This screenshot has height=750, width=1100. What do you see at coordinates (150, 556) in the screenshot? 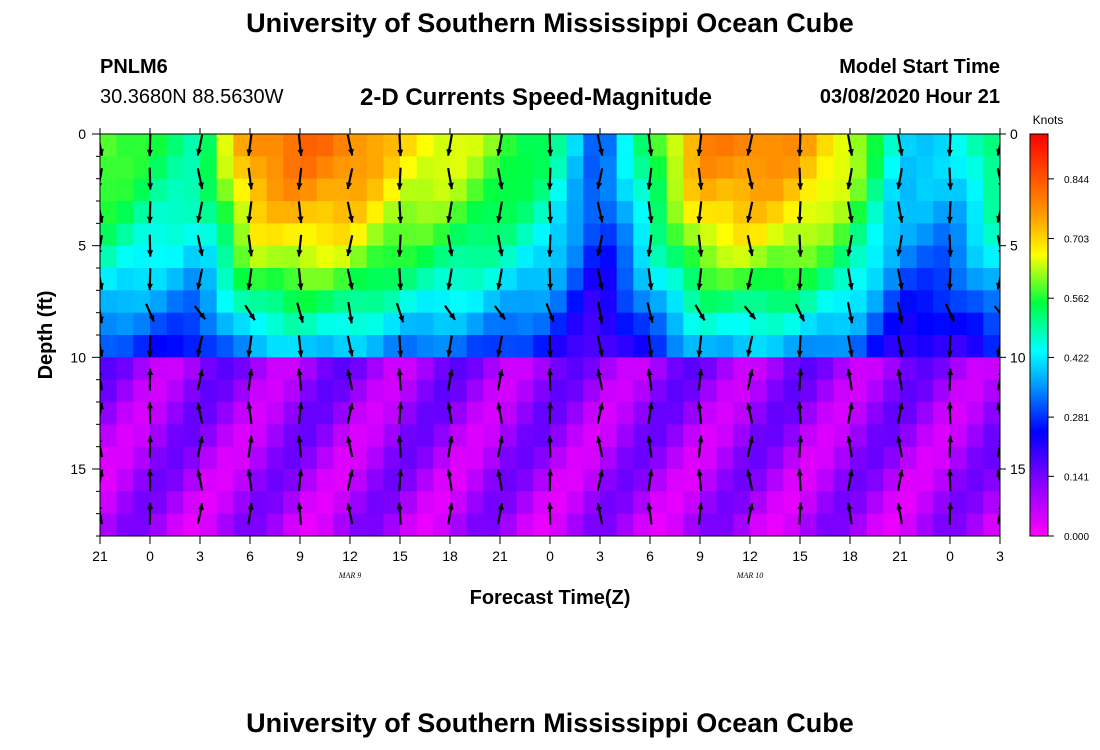
I see `x-tick-label: 0` at bounding box center [150, 556].